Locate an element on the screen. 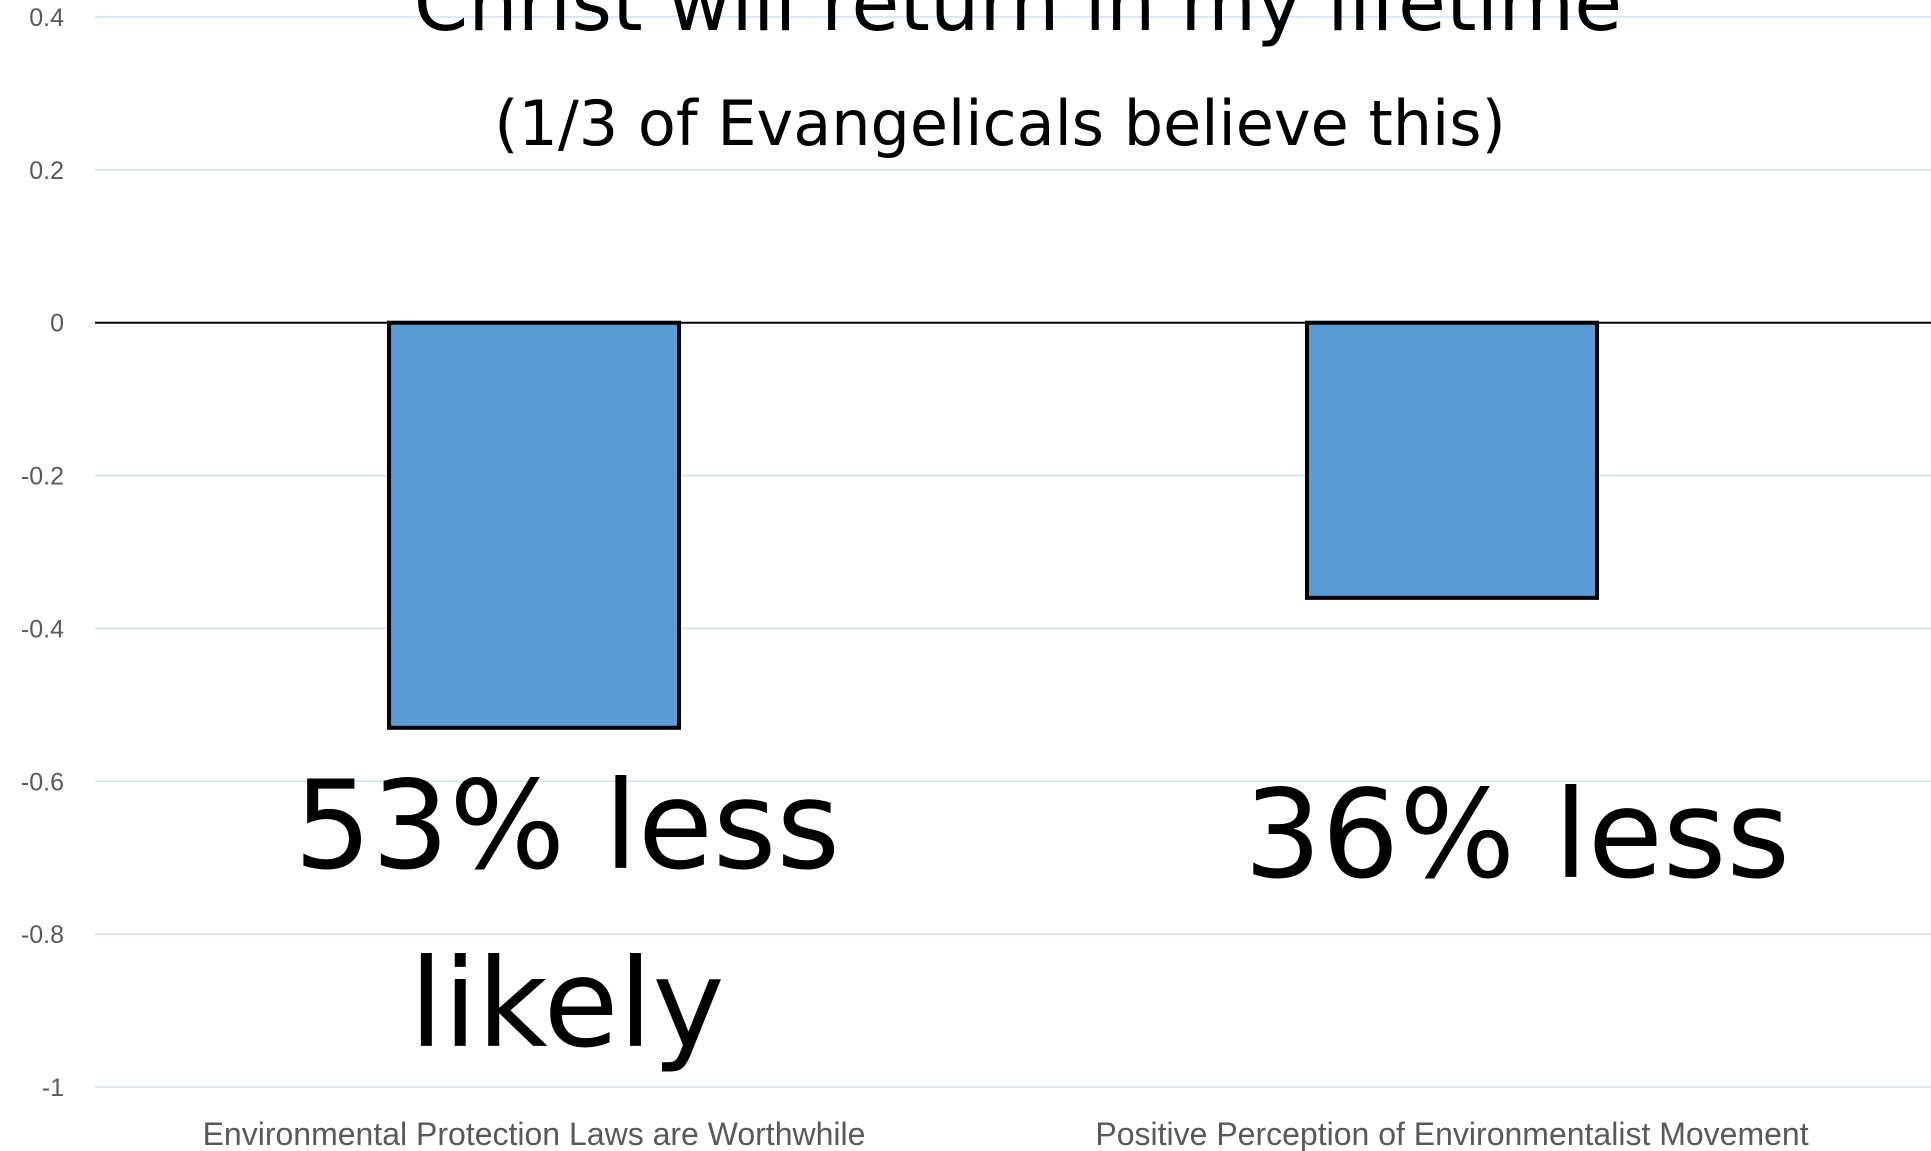 This screenshot has height=1151, width=1931. y-axis-tick-labels: 0.4 0.2 0 -0.2 -0.4 -0.6 -0.8 -1 is located at coordinates (42, 553).